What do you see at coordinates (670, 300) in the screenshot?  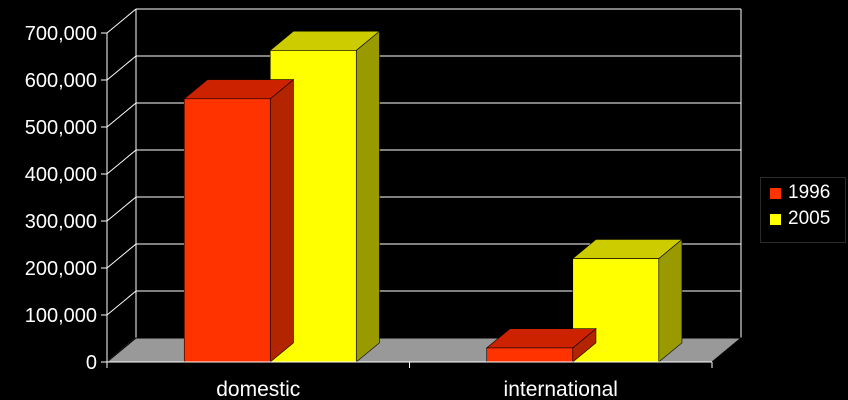 I see `bar-international-2005-side` at bounding box center [670, 300].